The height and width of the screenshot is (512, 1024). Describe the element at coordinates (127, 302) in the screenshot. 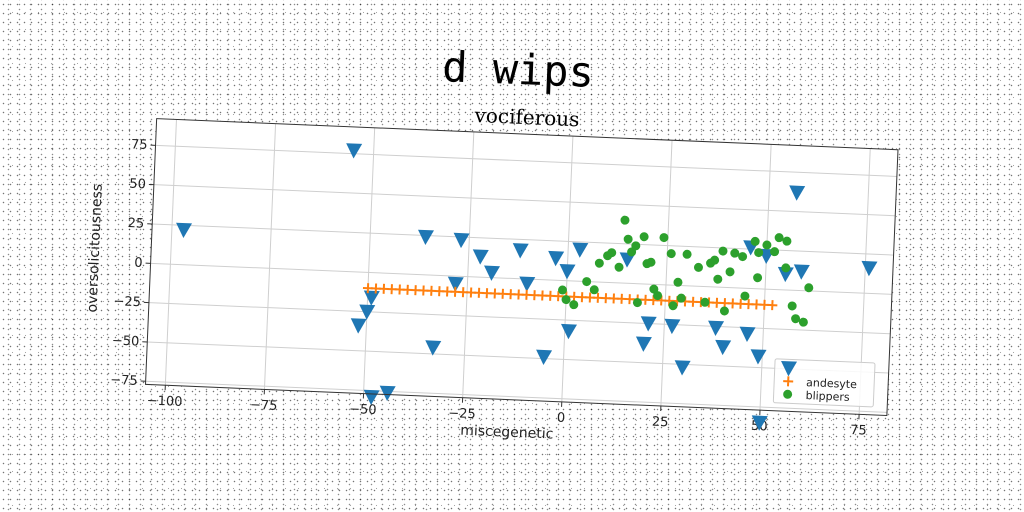

I see `y-tick-label: −25` at that location.